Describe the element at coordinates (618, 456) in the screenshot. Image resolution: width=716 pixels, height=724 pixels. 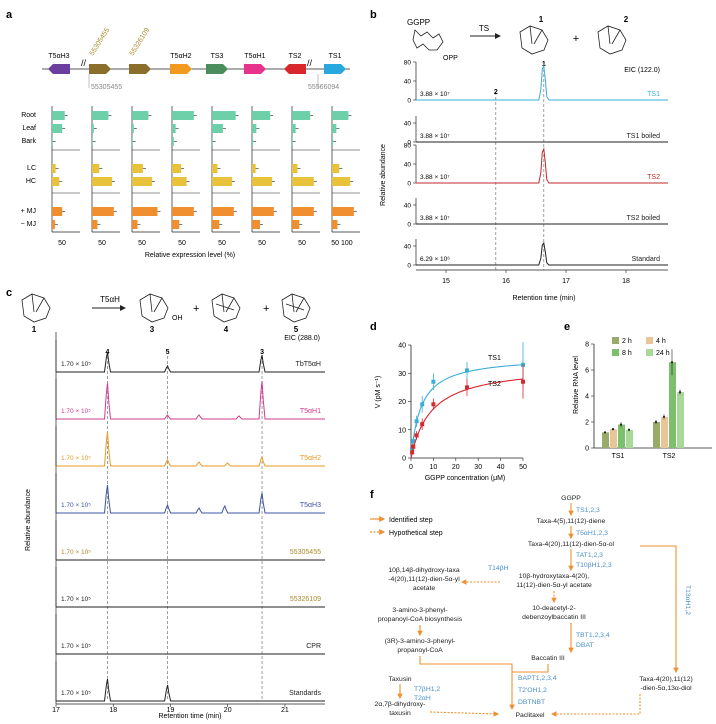
I see `category-label: TS1` at that location.